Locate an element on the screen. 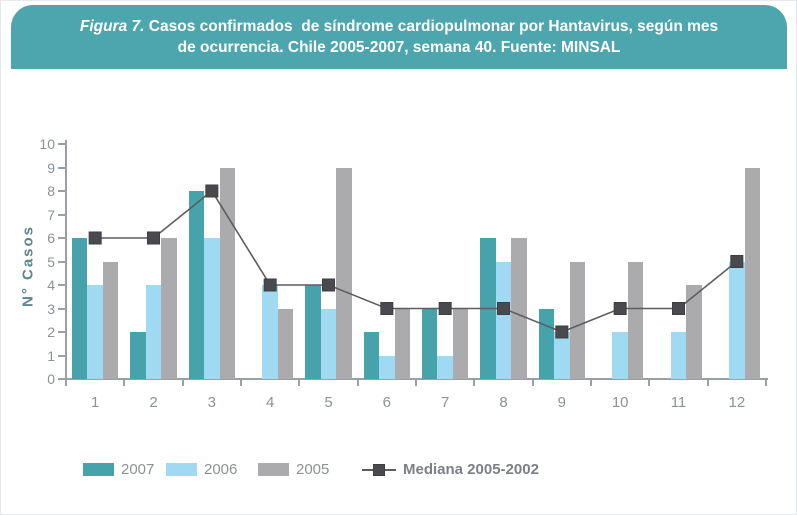 This screenshot has height=515, width=797. month-label-6: 6 is located at coordinates (386, 402).